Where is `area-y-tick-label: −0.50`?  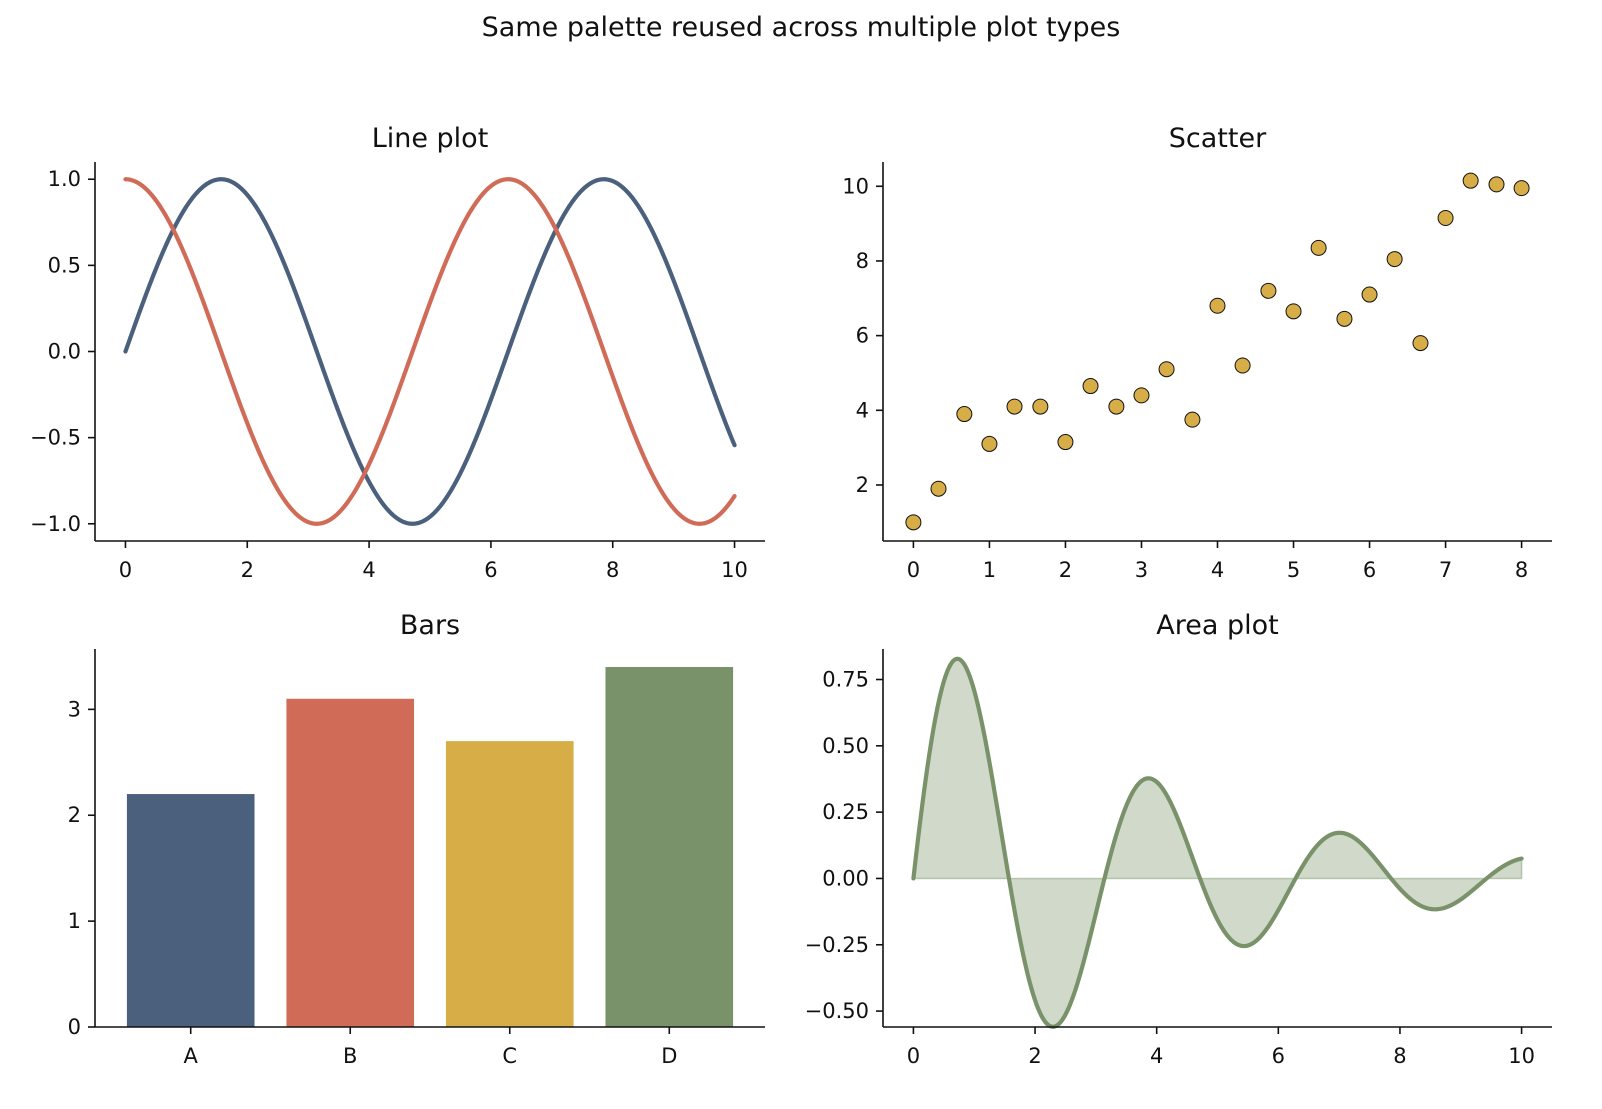 area-y-tick-label: −0.50 is located at coordinates (837, 1011).